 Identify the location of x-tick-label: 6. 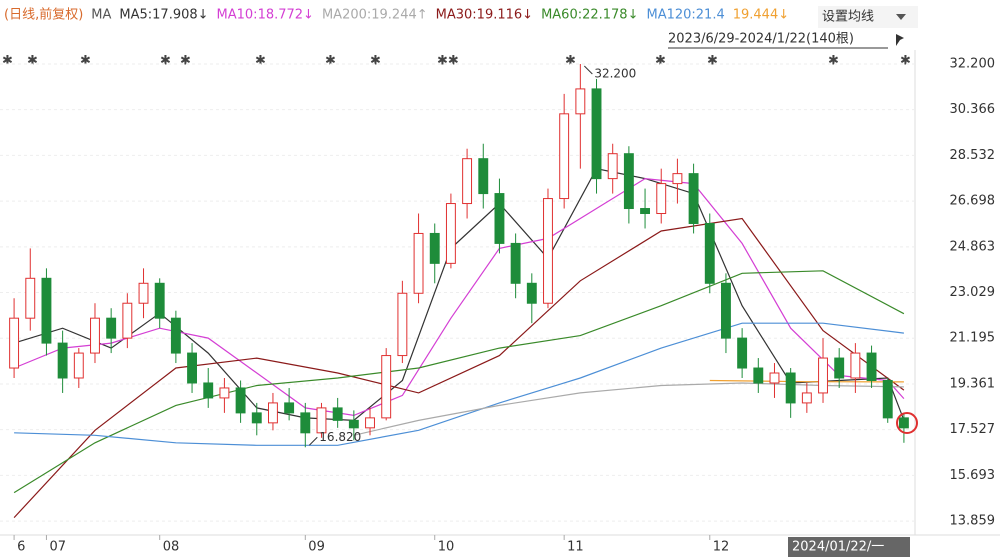
(21, 547).